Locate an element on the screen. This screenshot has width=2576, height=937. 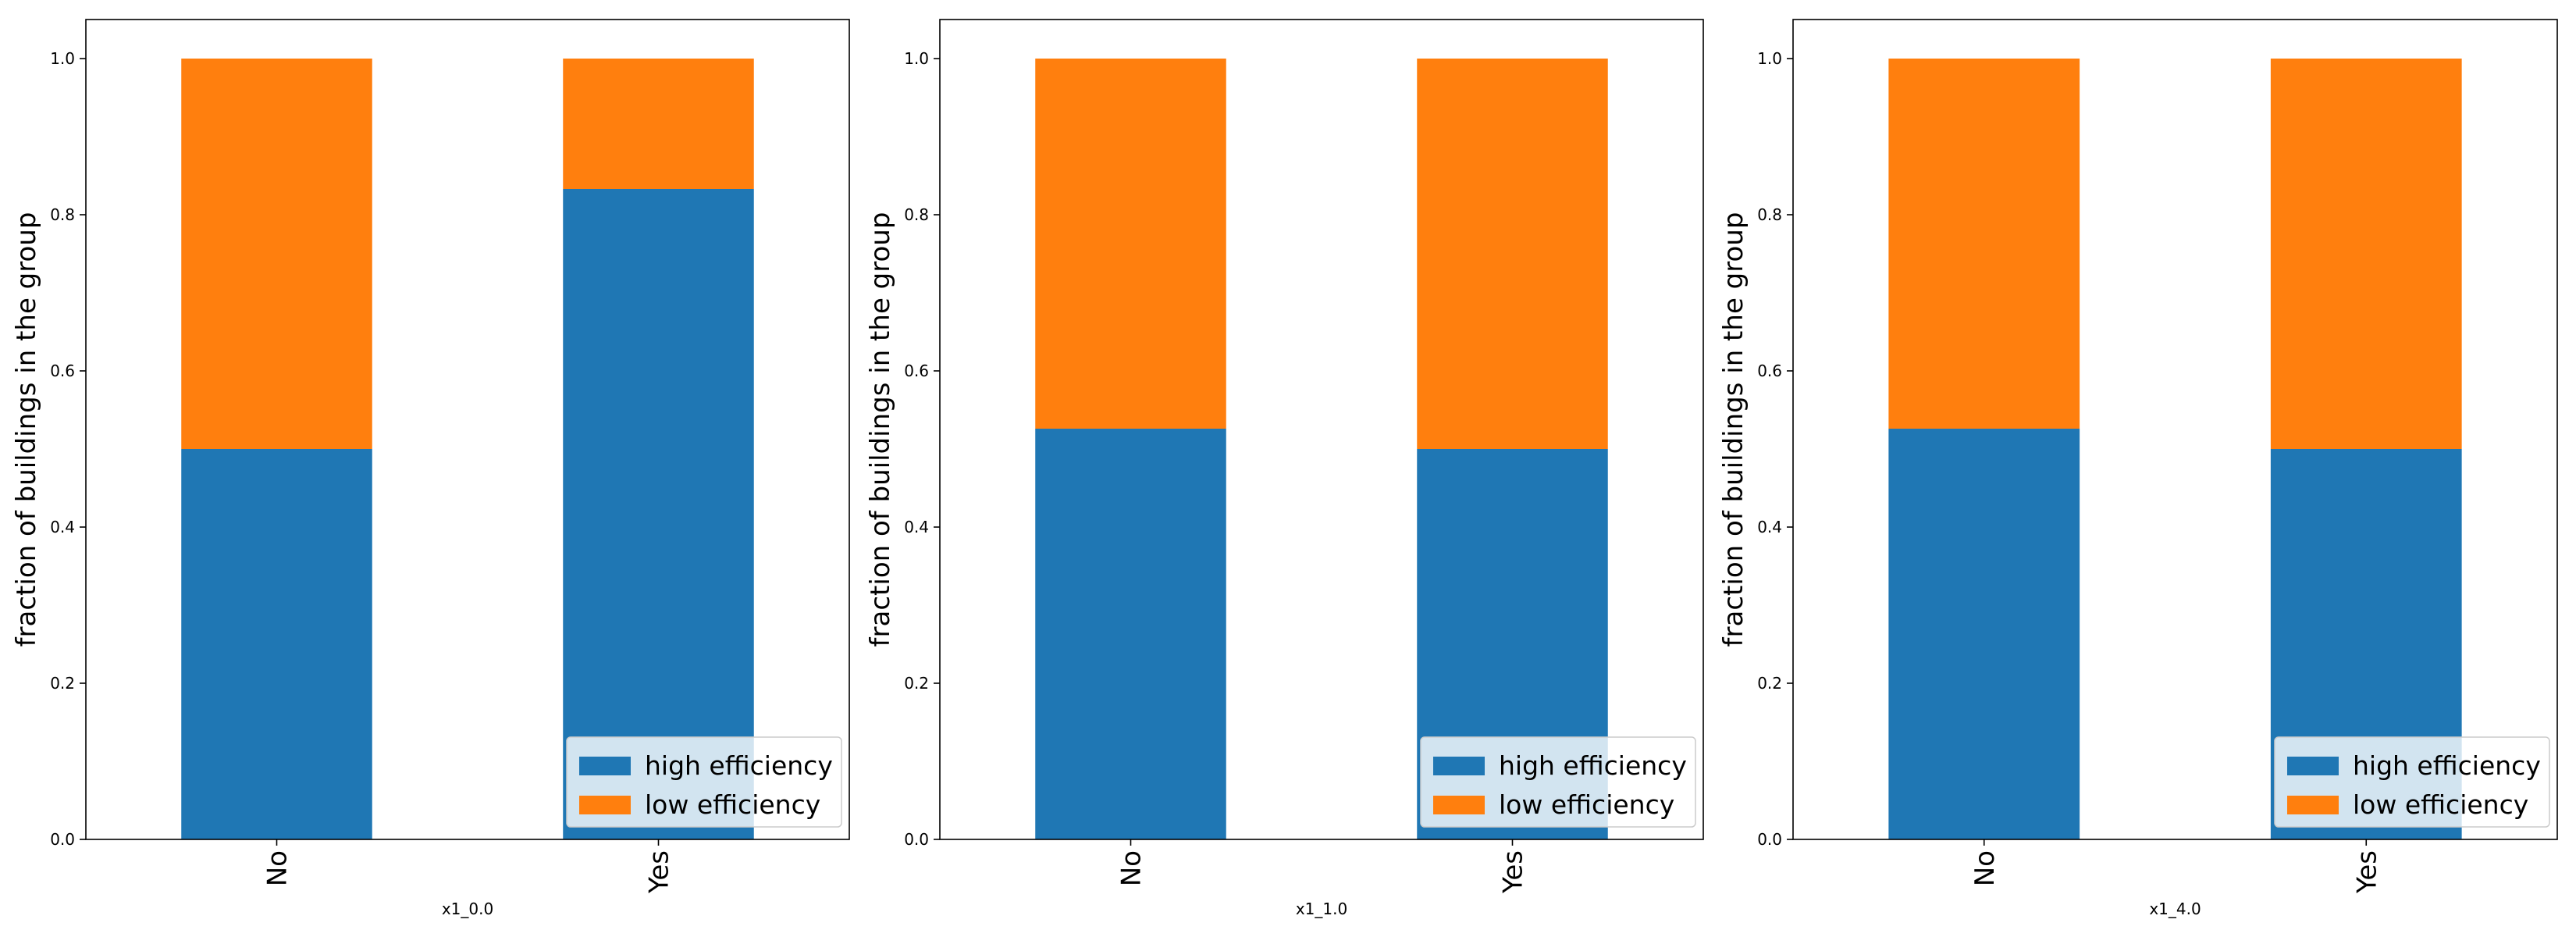
x-axis-label: x1_4.0 is located at coordinates (2175, 909).